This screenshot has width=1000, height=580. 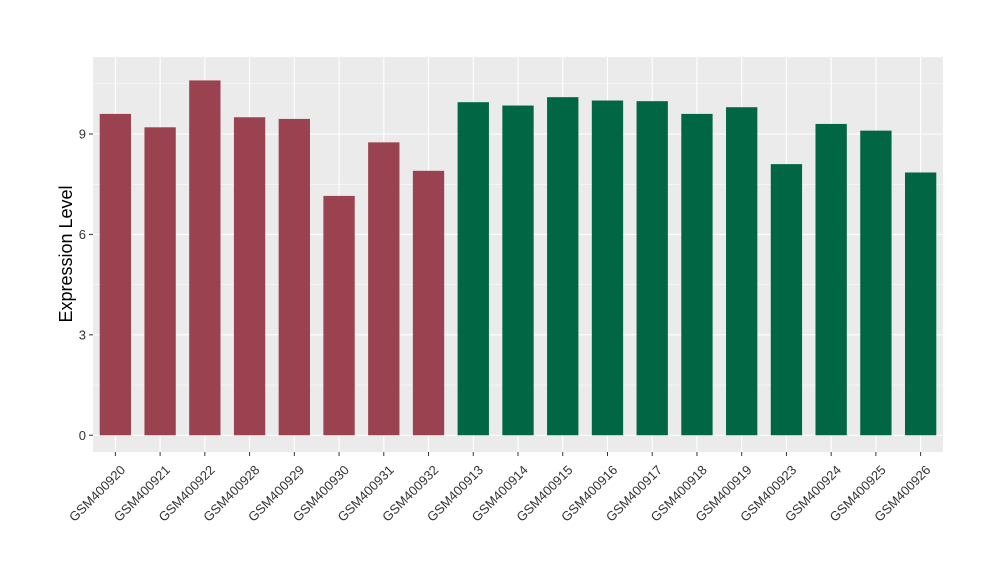 What do you see at coordinates (82, 334) in the screenshot?
I see `y-tick-label: 3` at bounding box center [82, 334].